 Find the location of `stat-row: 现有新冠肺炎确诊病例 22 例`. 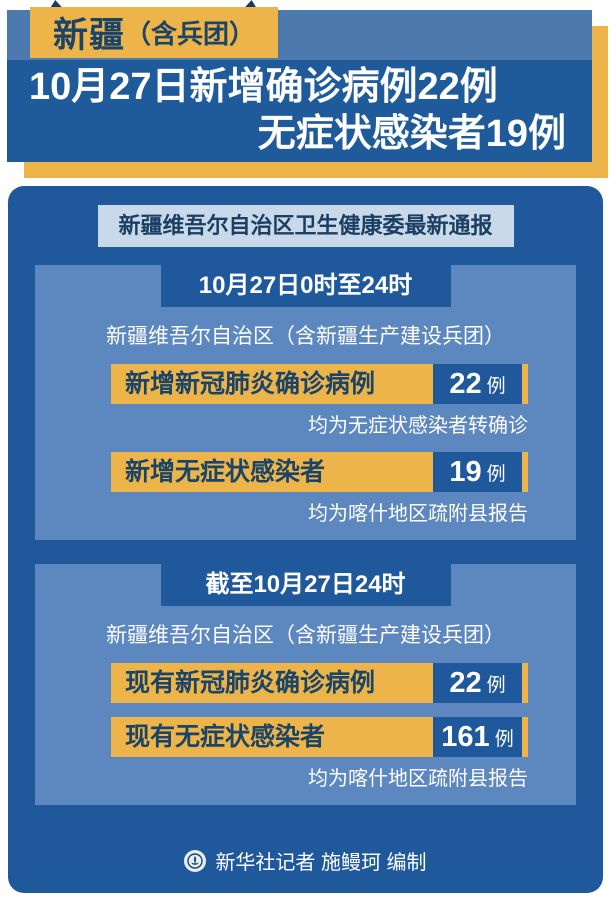

stat-row: 现有新冠肺炎确诊病例 22 例 is located at coordinates (319, 683).